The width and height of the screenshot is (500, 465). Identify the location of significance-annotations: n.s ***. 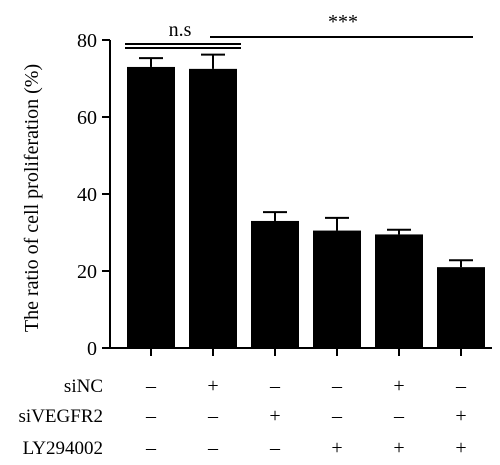
(299, 30).